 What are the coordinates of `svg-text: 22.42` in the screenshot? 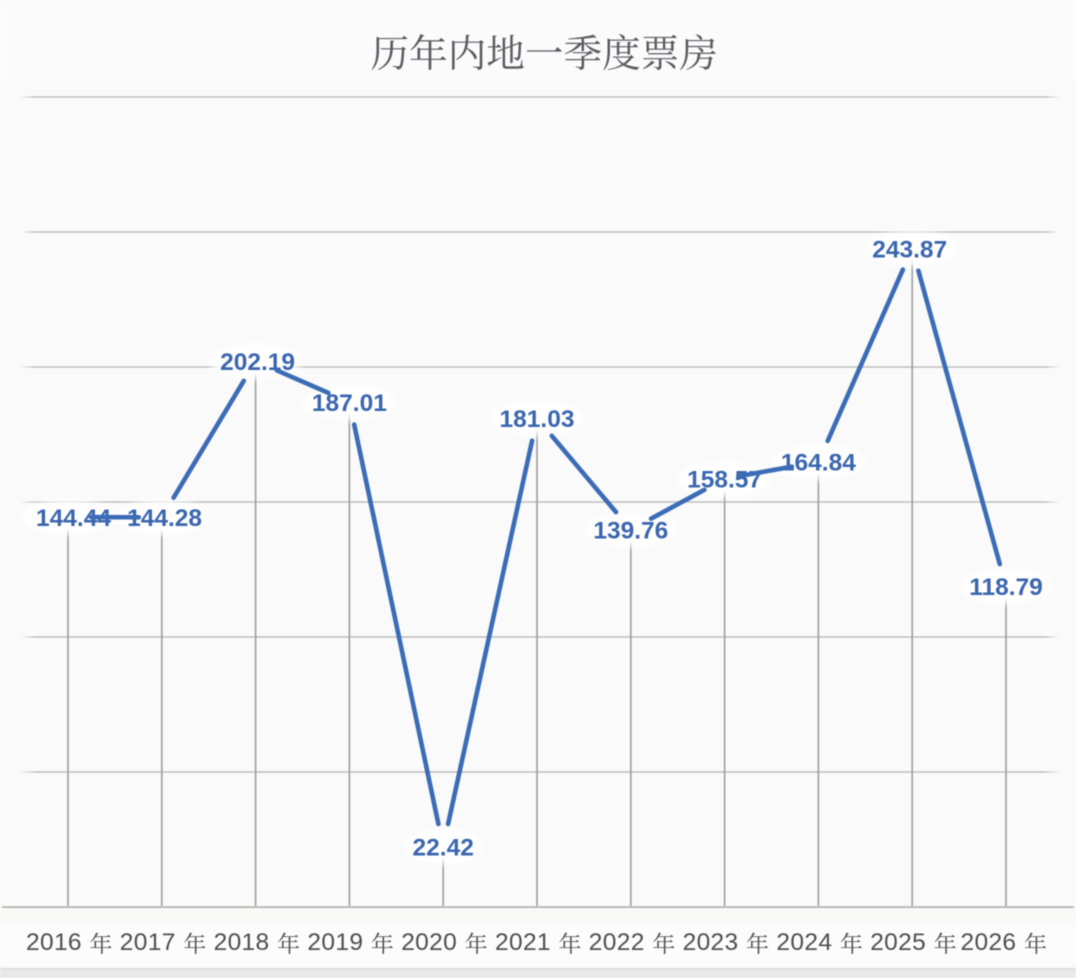 It's located at (443, 847).